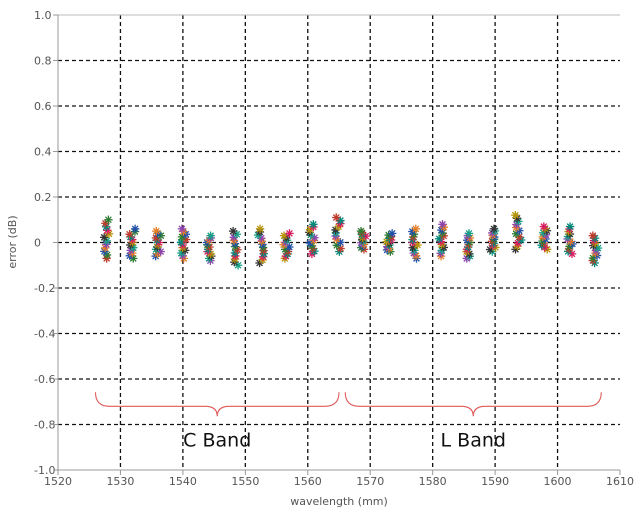 This screenshot has width=641, height=517. I want to click on y-tick-label: 0.4, so click(43, 152).